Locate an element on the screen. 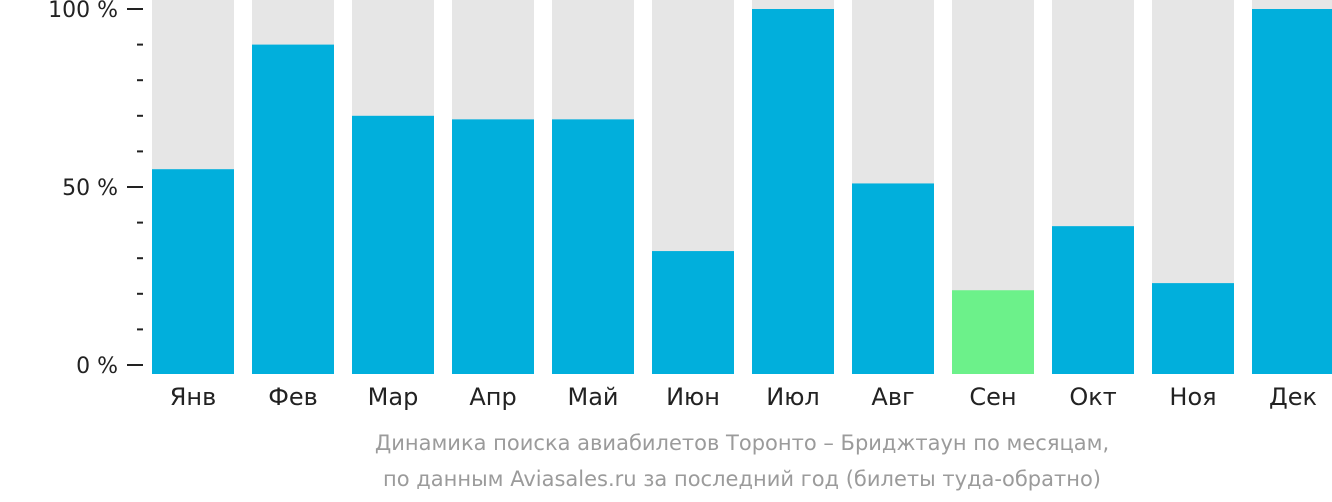  y-axis: 0 % 50 % 100 % is located at coordinates (95, 189).